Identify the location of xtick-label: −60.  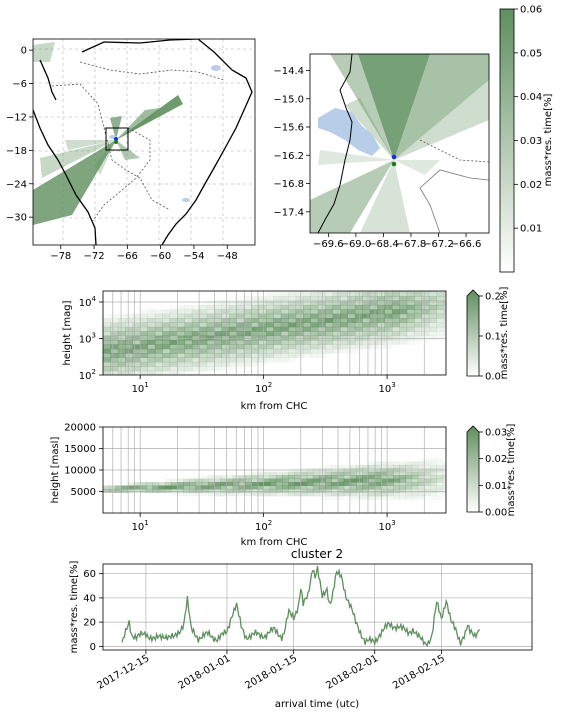
(160, 256).